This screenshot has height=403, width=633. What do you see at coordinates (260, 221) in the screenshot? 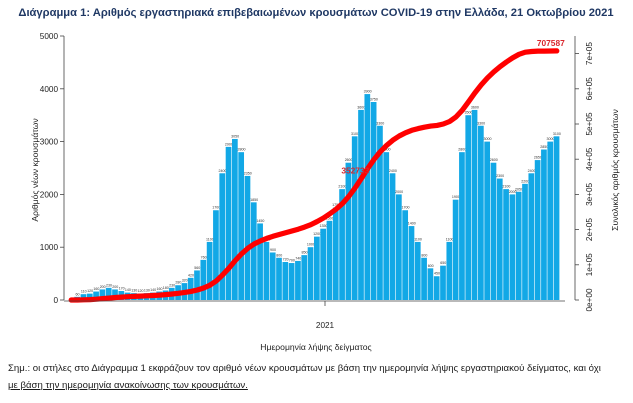
I see `bar-value-label: 1450` at bounding box center [260, 221].